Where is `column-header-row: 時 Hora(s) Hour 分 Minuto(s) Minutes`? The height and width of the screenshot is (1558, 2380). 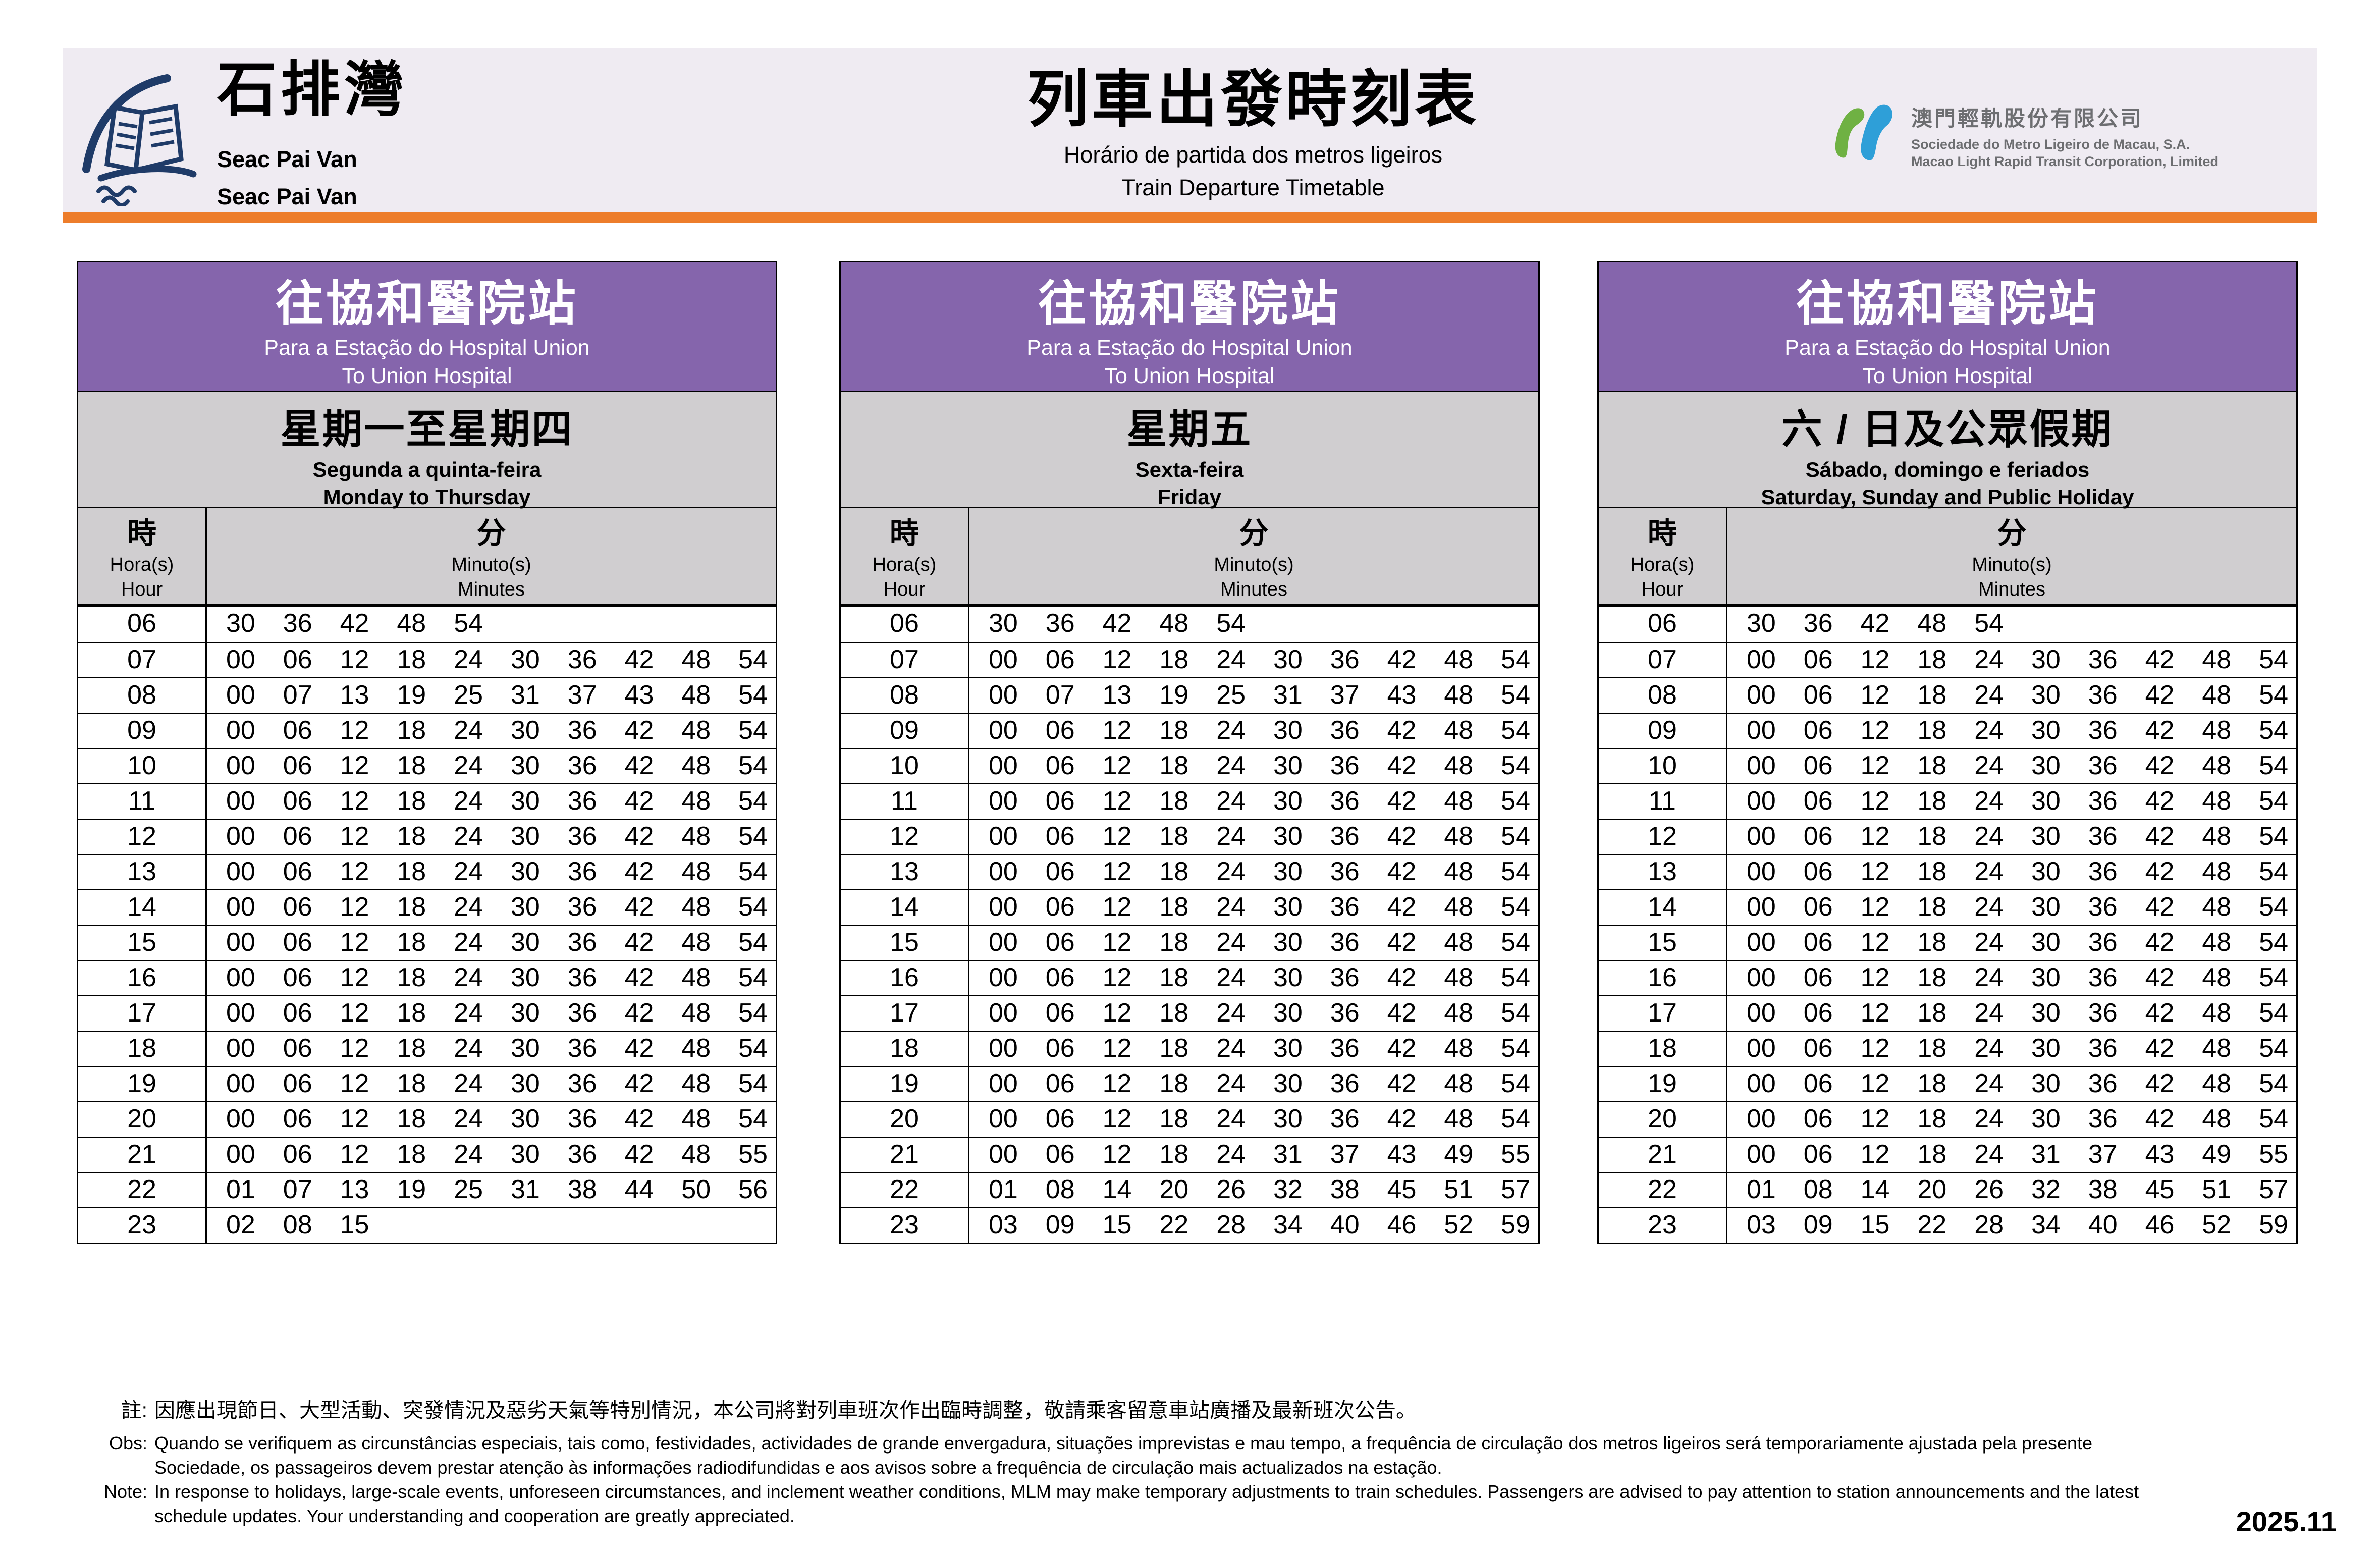 column-header-row: 時 Hora(s) Hour 分 Minuto(s) Minutes is located at coordinates (1190, 557).